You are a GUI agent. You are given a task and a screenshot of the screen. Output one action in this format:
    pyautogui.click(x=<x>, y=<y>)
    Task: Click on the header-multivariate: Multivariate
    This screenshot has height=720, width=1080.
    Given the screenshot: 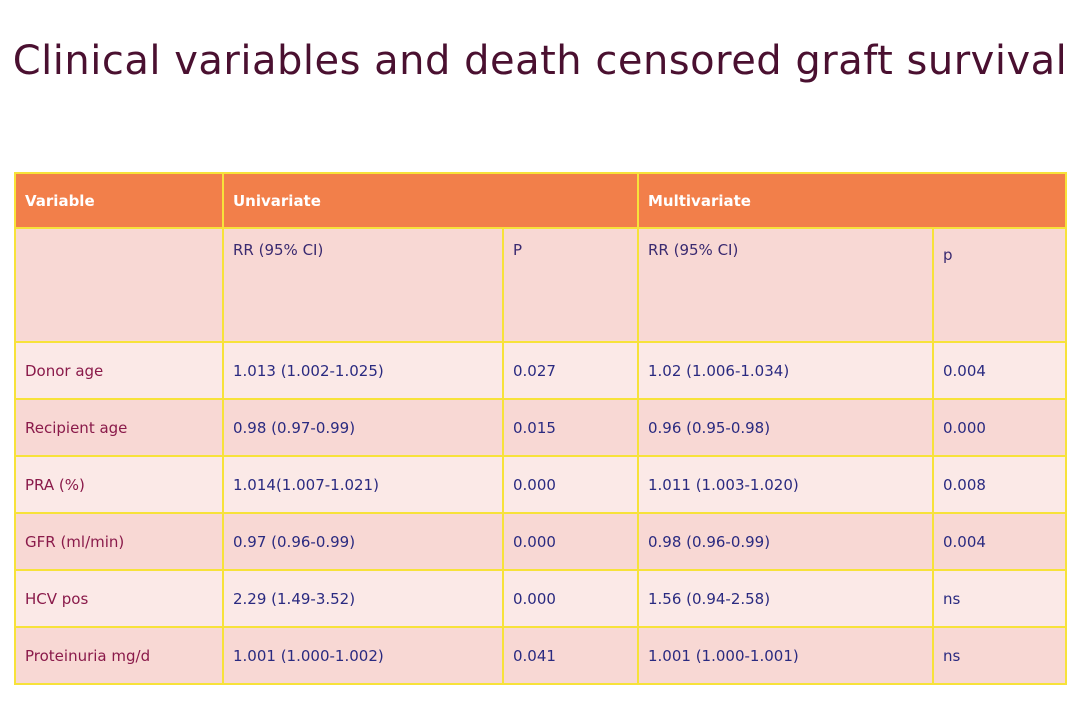 What is the action you would take?
    pyautogui.click(x=852, y=200)
    